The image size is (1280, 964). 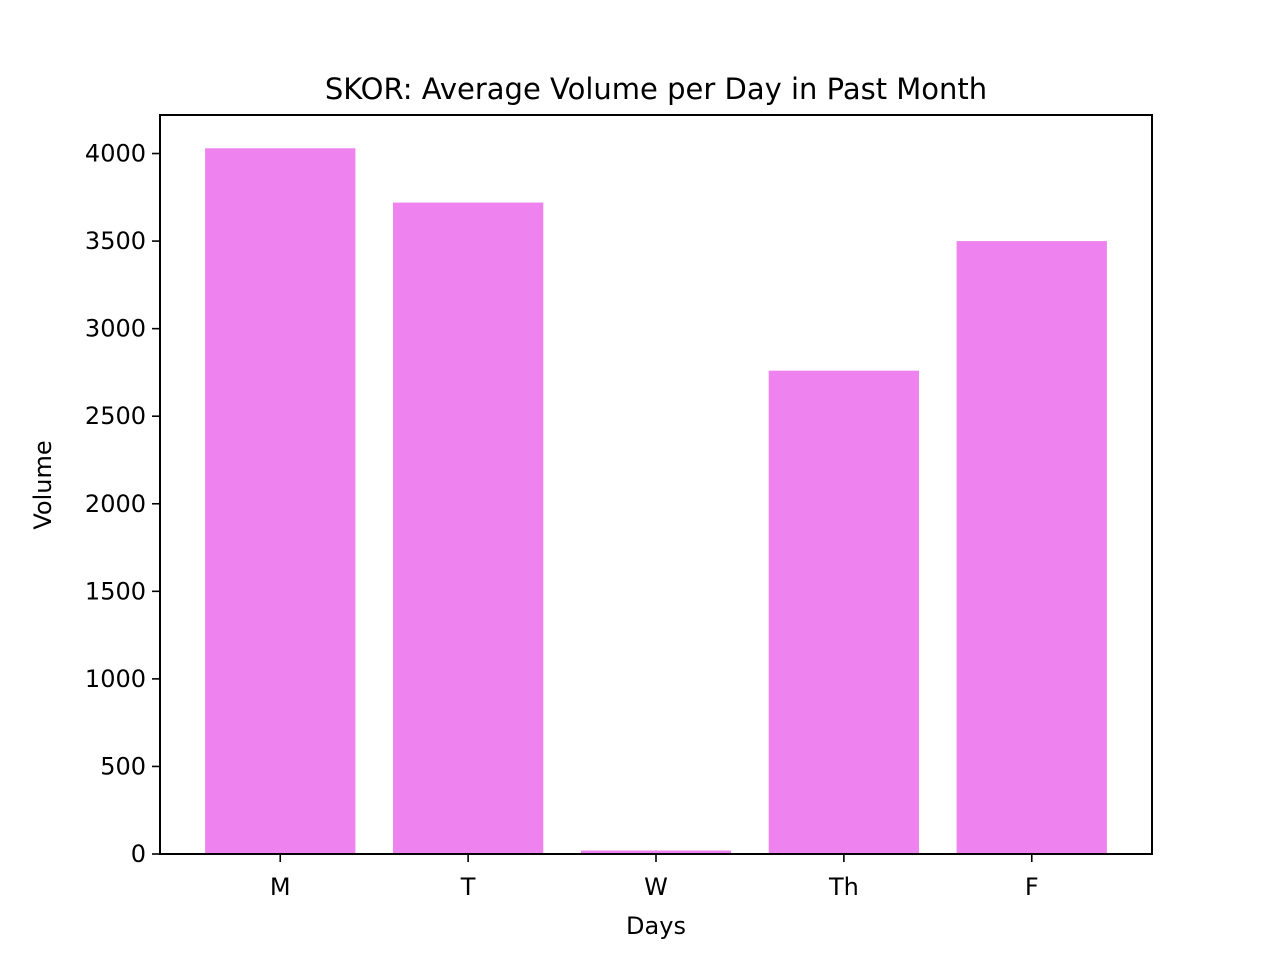 What do you see at coordinates (115, 591) in the screenshot?
I see `y-tick-label: 1500` at bounding box center [115, 591].